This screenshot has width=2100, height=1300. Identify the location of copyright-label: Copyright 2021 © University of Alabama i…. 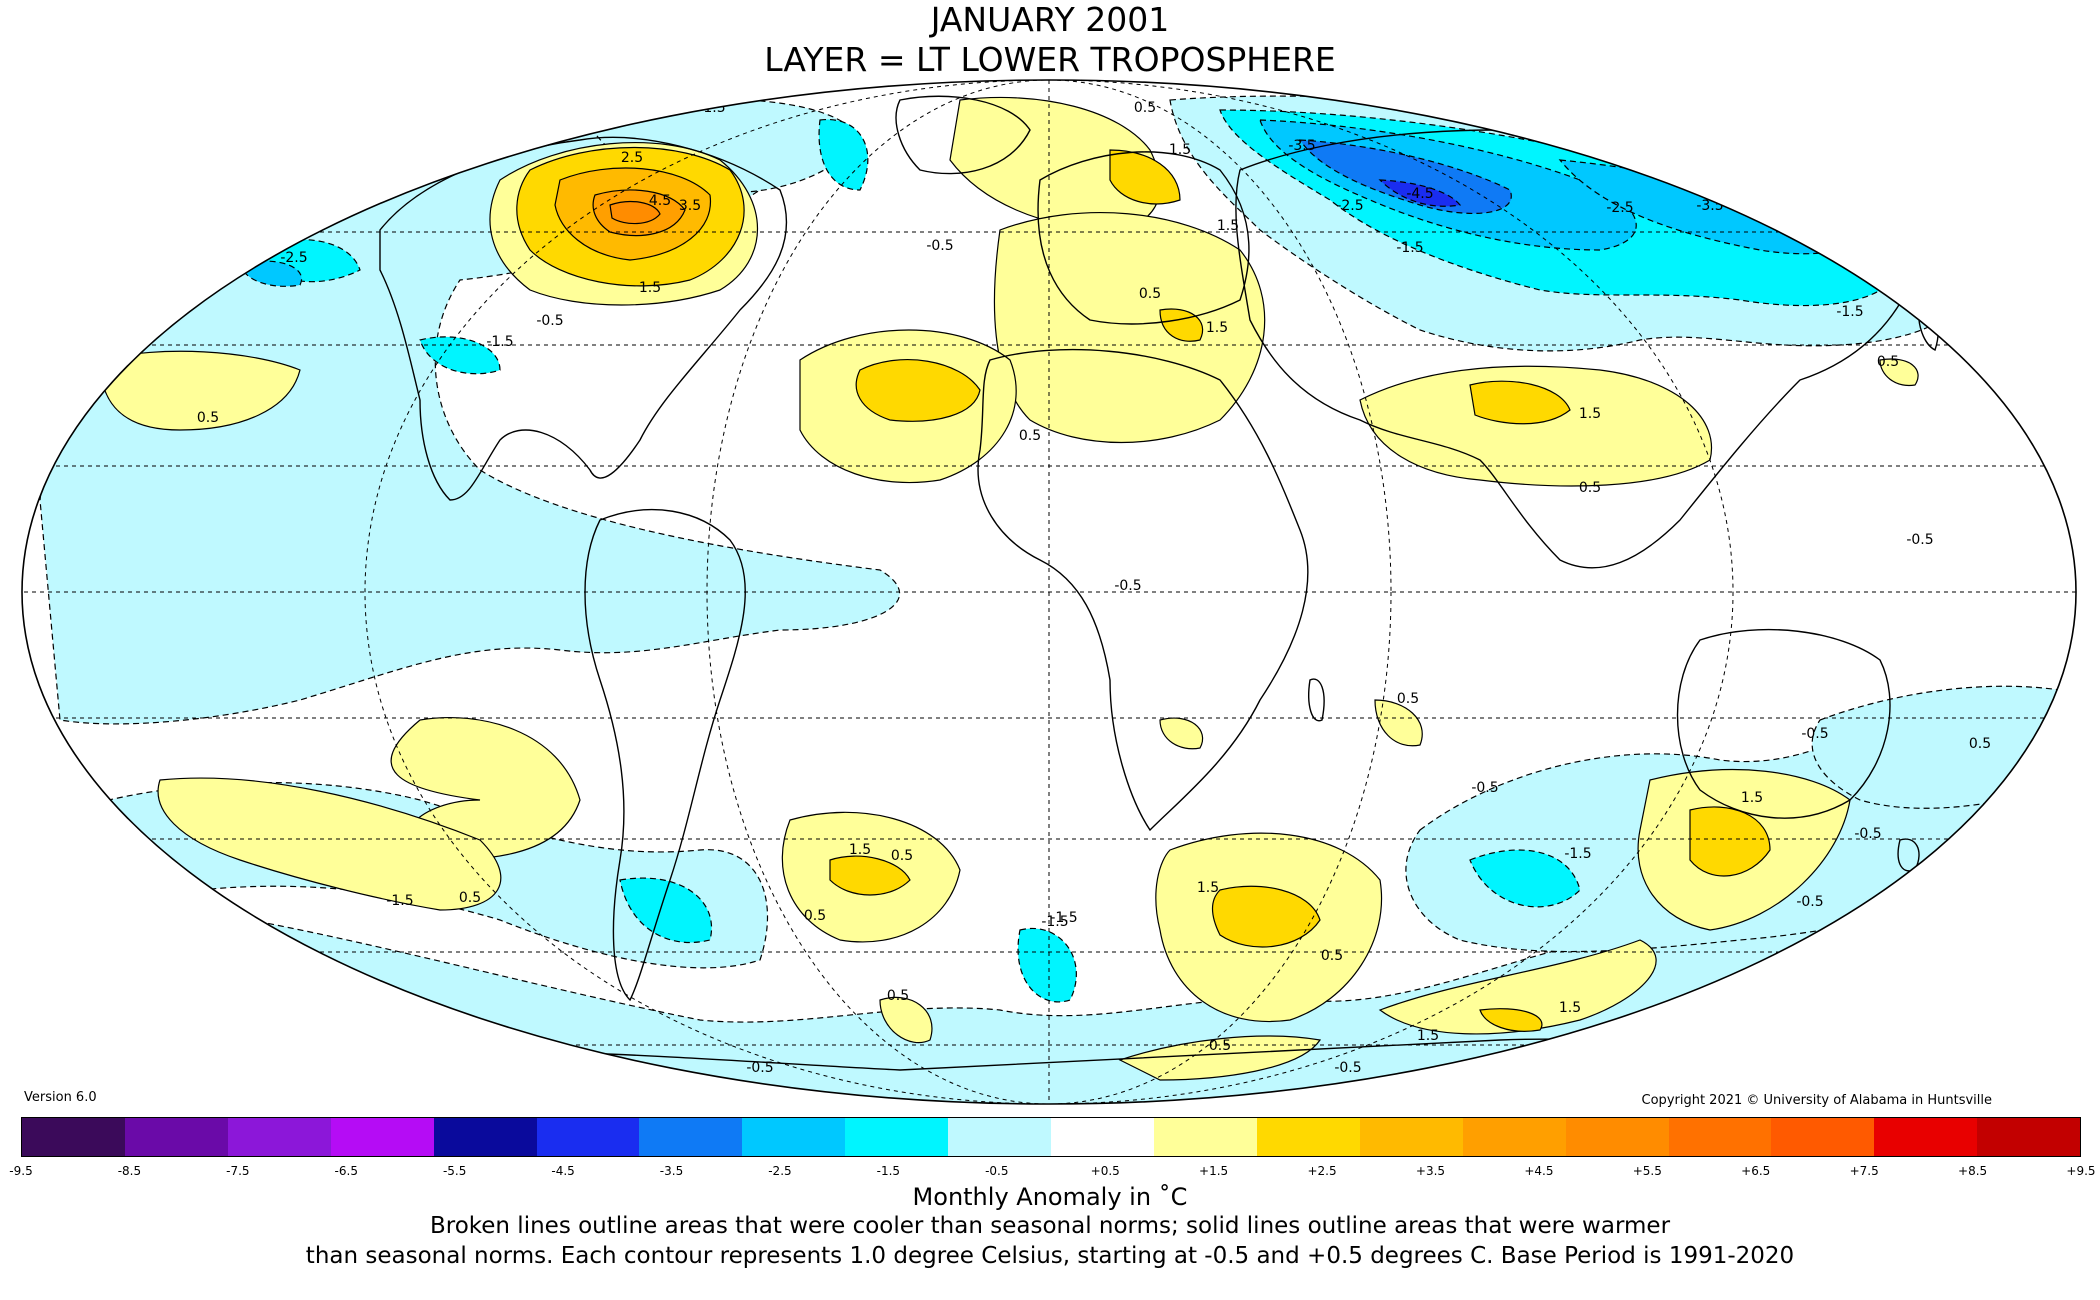
(1816, 1100).